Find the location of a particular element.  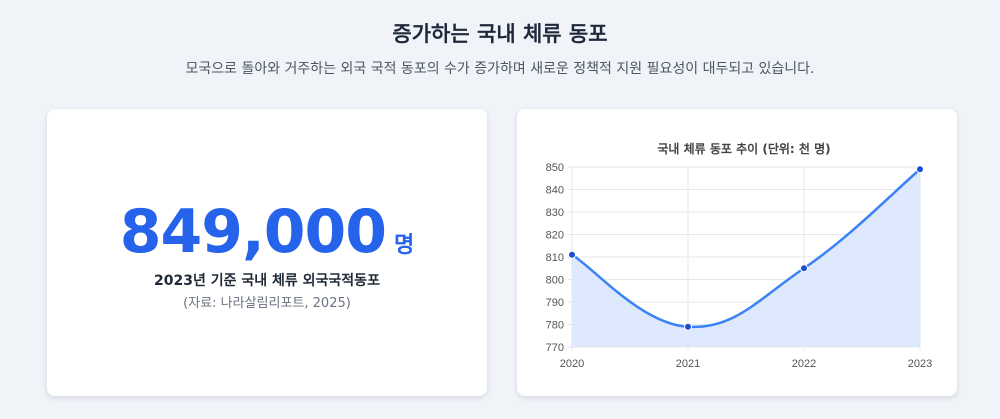

y-tick-label: 810 is located at coordinates (555, 258).